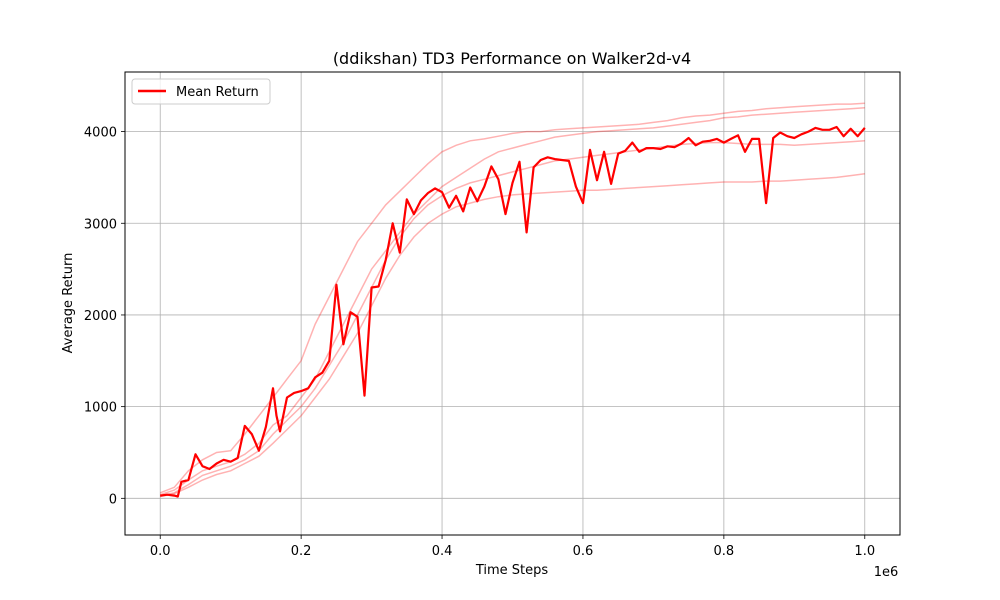 The image size is (1000, 600). I want to click on x-axis-ticks: 0.0 0.2 0.4 0.6 0.8 1.0, so click(512, 547).